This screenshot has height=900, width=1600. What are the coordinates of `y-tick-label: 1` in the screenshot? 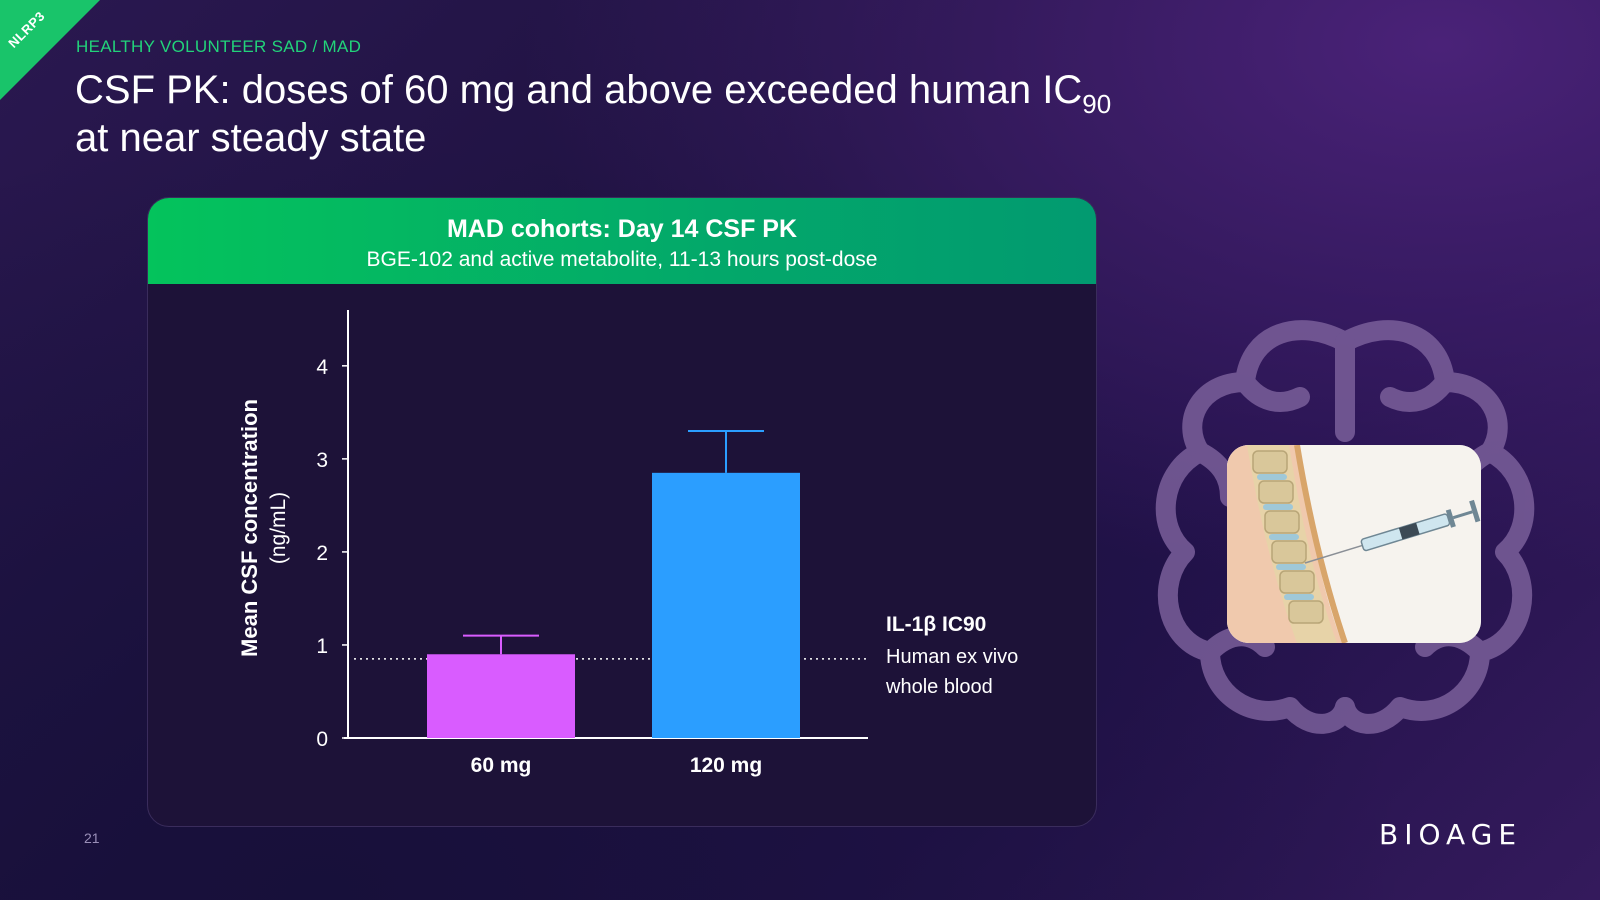 It's located at (322, 646).